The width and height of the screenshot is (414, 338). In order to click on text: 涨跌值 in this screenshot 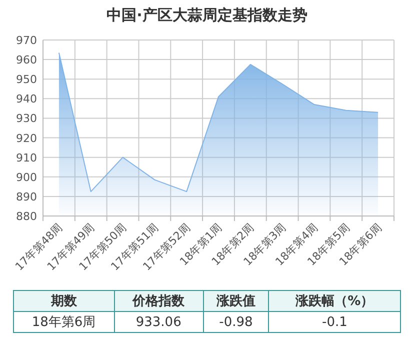, I will do `click(236, 301)`.